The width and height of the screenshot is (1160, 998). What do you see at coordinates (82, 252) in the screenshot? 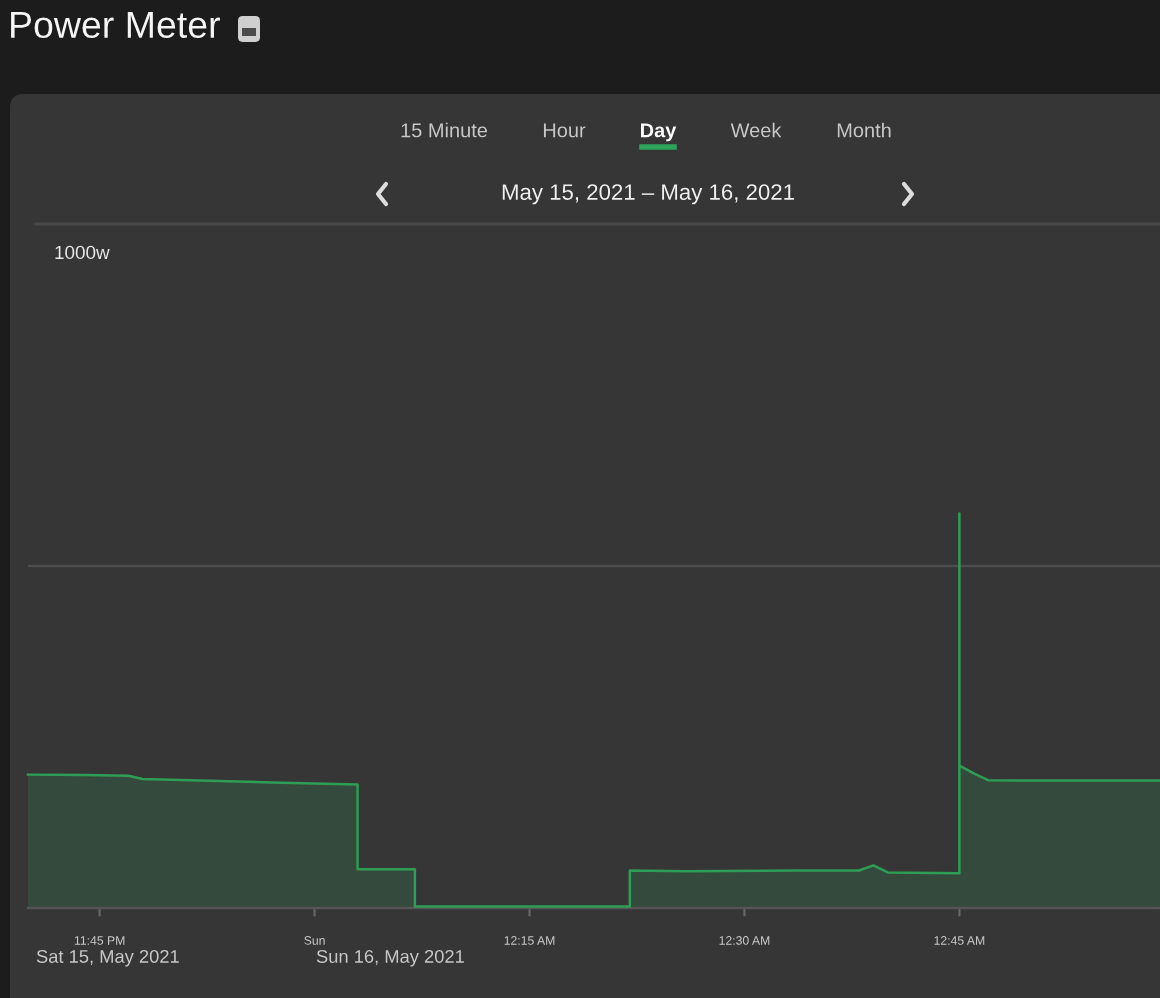
I see `text: 1000w` at bounding box center [82, 252].